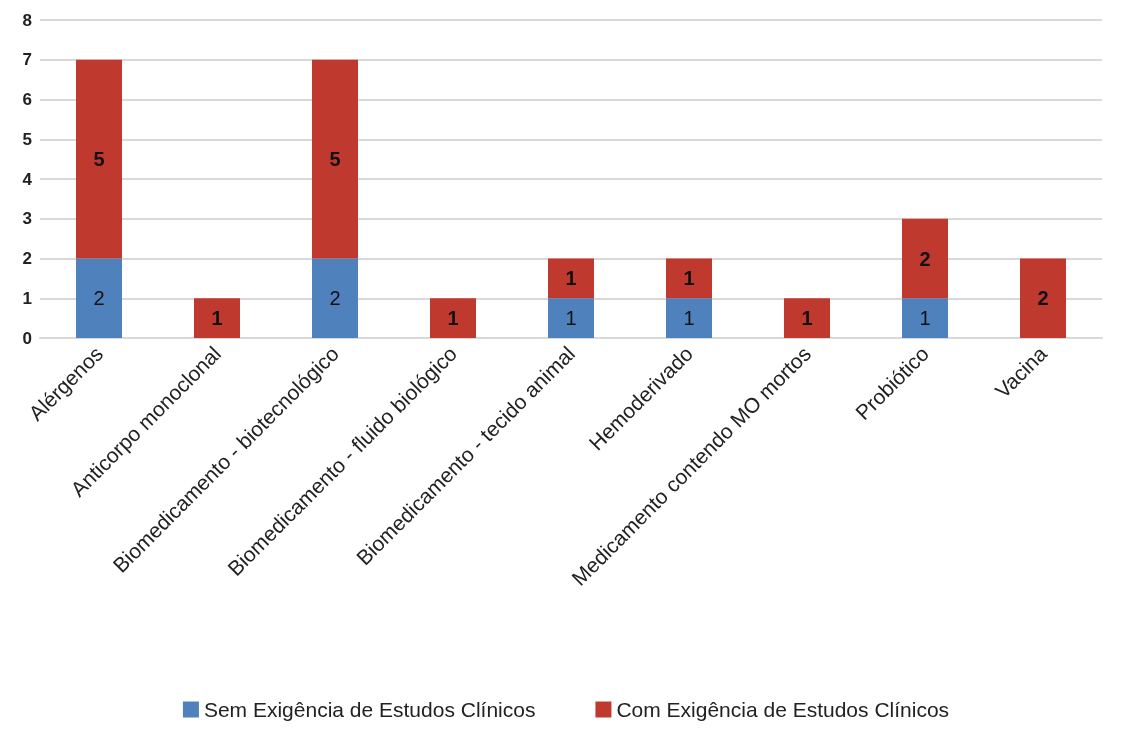  I want to click on y-tick-label: 7, so click(27, 60).